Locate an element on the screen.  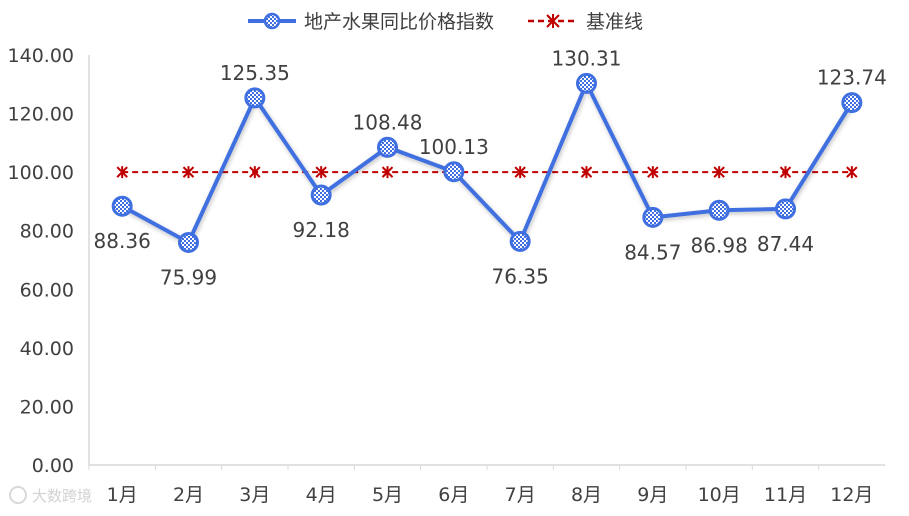
watermark-text: 大数跨境 is located at coordinates (62, 496).